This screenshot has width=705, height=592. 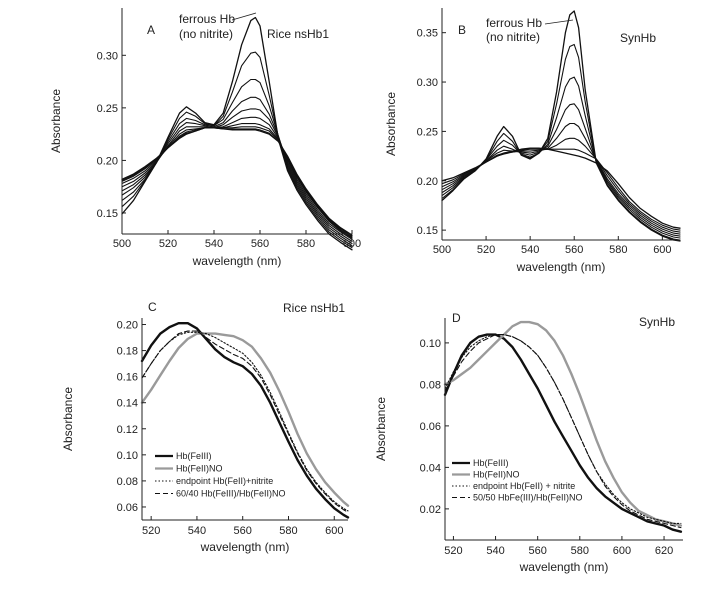 I want to click on y-tick-label: 0.16, so click(x=127, y=378).